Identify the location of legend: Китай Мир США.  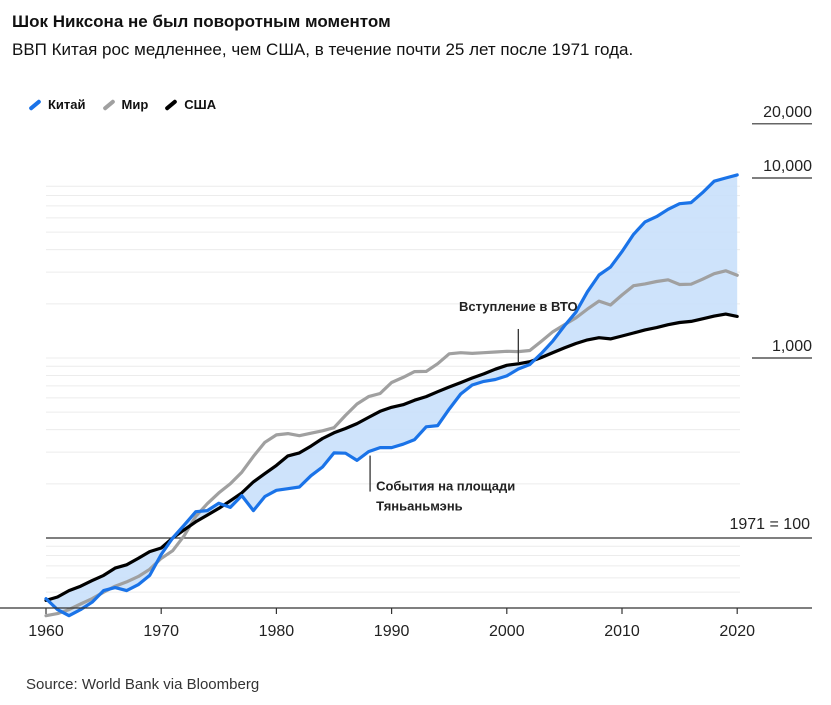
(122, 104).